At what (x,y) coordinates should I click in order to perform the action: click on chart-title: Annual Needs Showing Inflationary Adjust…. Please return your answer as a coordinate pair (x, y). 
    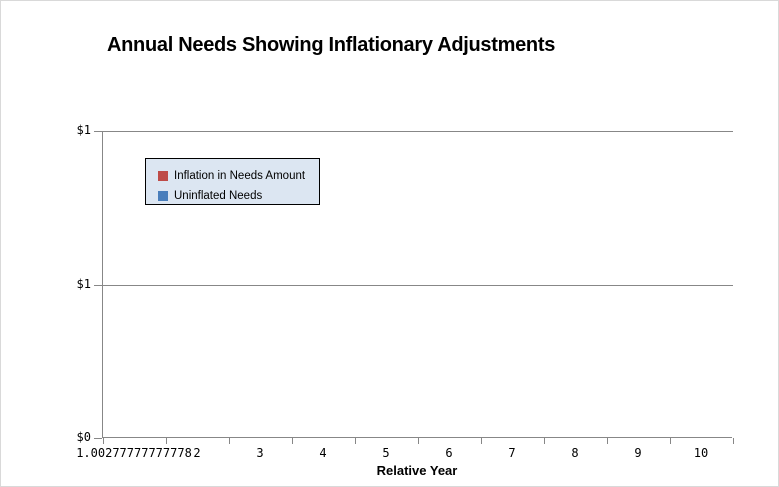
    Looking at the image, I should click on (331, 45).